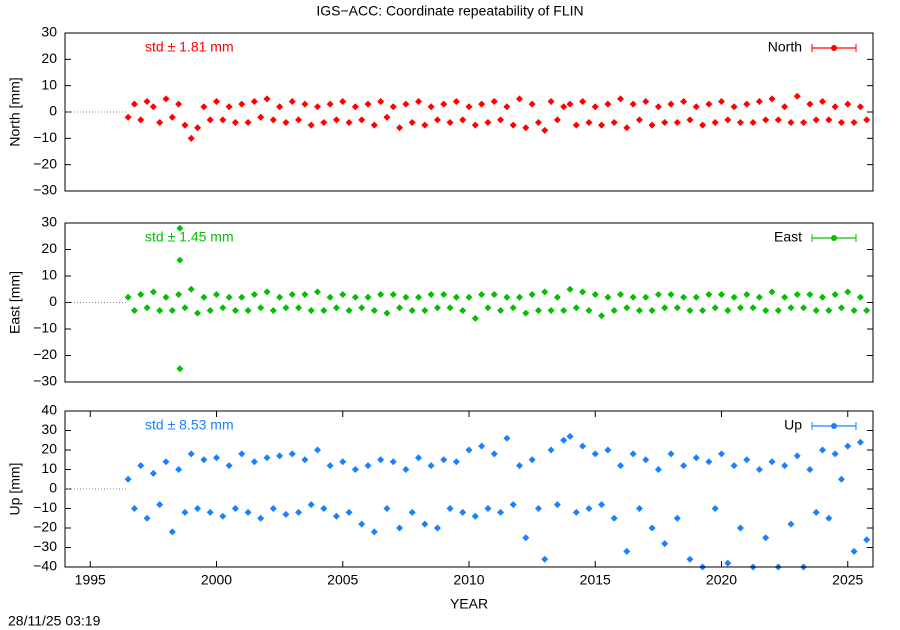 The image size is (900, 630). What do you see at coordinates (189, 47) in the screenshot?
I see `annotation: std ± 1.81 mm` at bounding box center [189, 47].